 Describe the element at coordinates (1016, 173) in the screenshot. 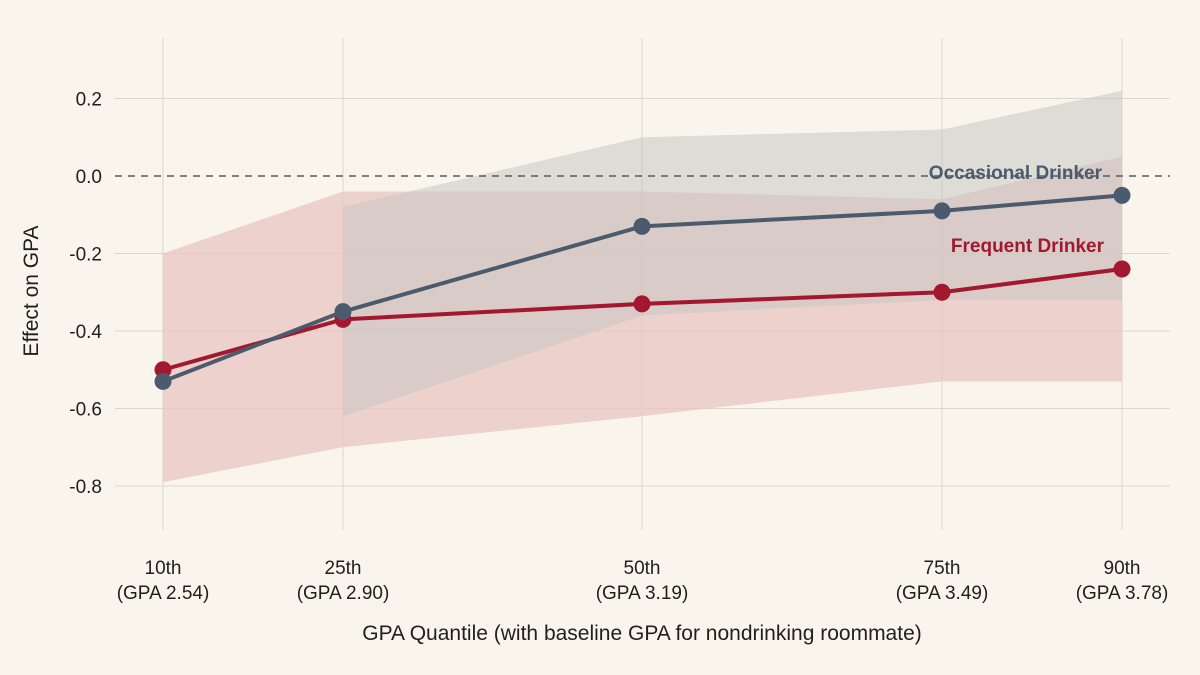

I see `series-label-occasional-drinker: Occasional Drinker` at that location.